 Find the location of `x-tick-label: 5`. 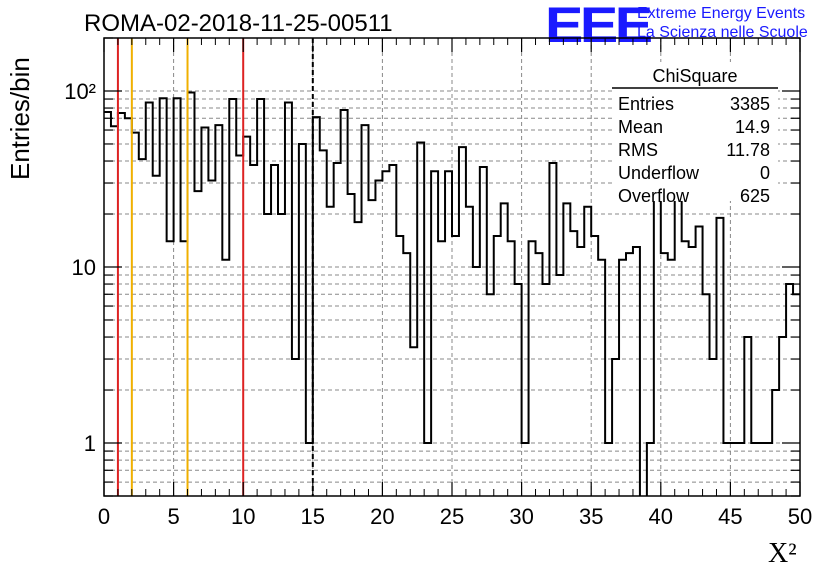

x-tick-label: 5 is located at coordinates (173, 516).